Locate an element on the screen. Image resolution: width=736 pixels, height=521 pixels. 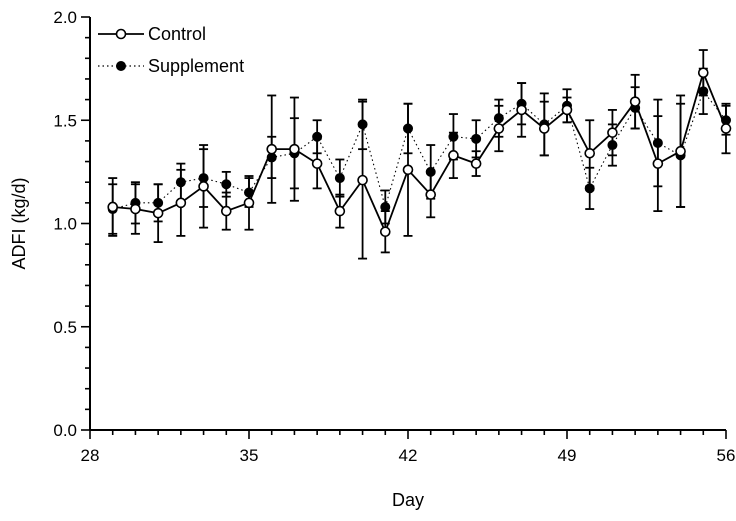
x-tick-label: 42 is located at coordinates (408, 455).